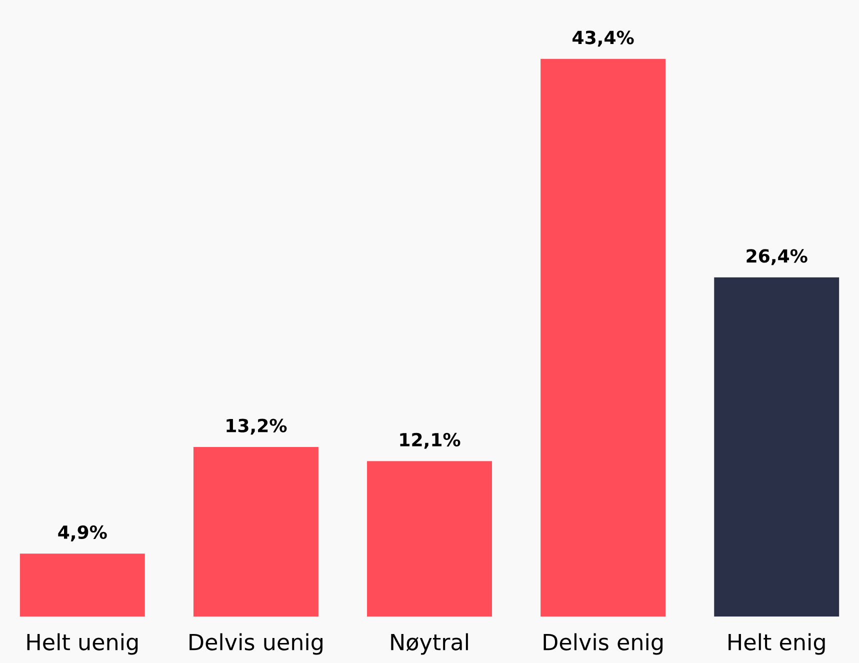  What do you see at coordinates (776, 644) in the screenshot?
I see `x-tick-label: Helt enig` at bounding box center [776, 644].